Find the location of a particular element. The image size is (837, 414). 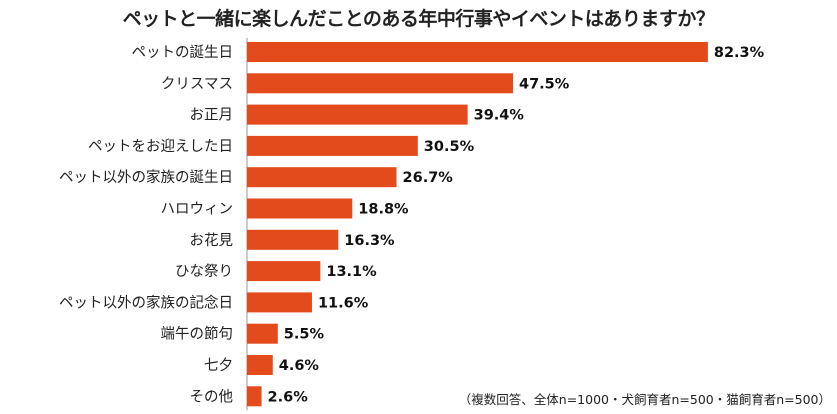

category-label: ペット以外の家族の誕生日 is located at coordinates (146, 177).